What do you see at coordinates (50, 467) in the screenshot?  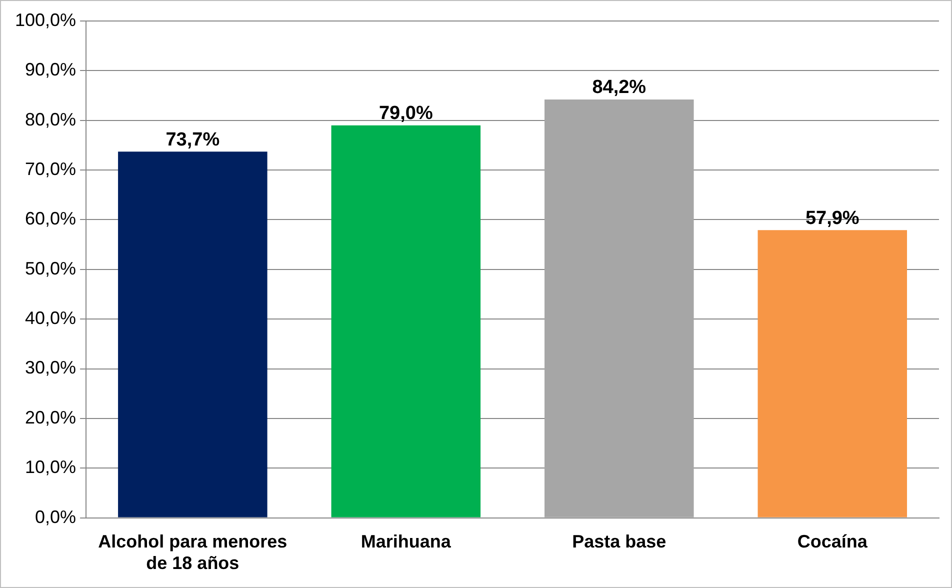 I see `y-tick-label: 10,0%` at bounding box center [50, 467].